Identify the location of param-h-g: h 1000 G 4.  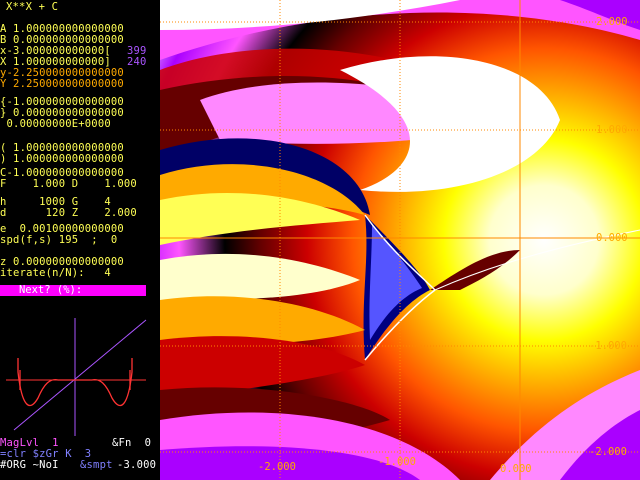
(55, 202).